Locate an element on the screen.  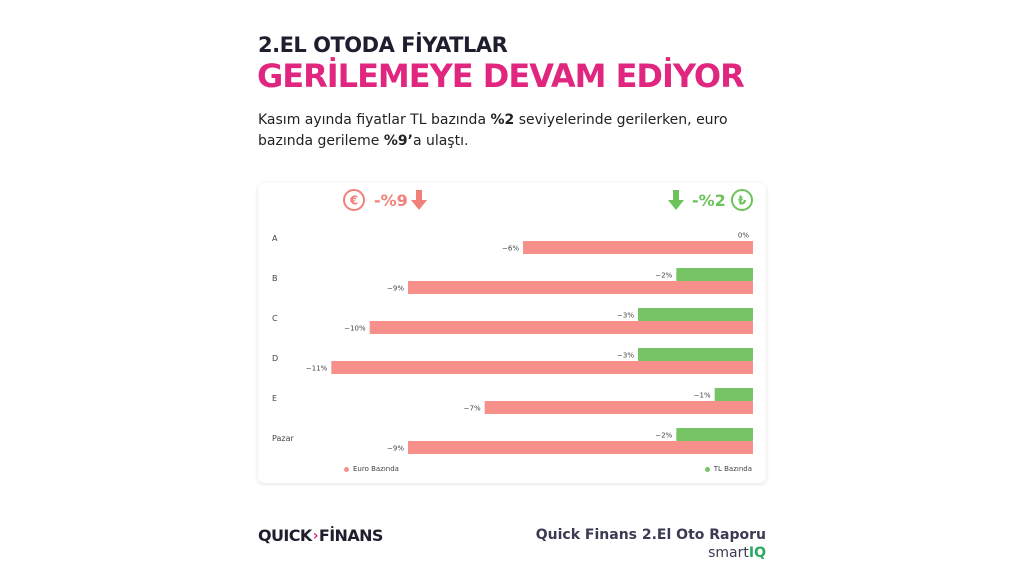
legend-euro: Euro Bazında is located at coordinates (371, 469).